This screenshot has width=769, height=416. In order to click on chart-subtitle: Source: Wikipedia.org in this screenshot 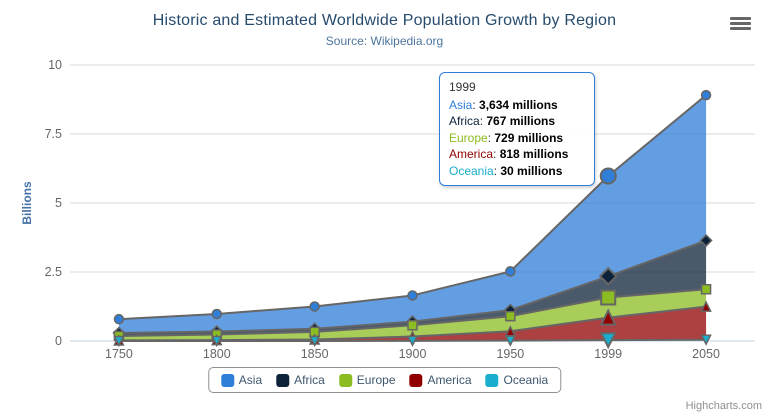, I will do `click(384, 41)`.